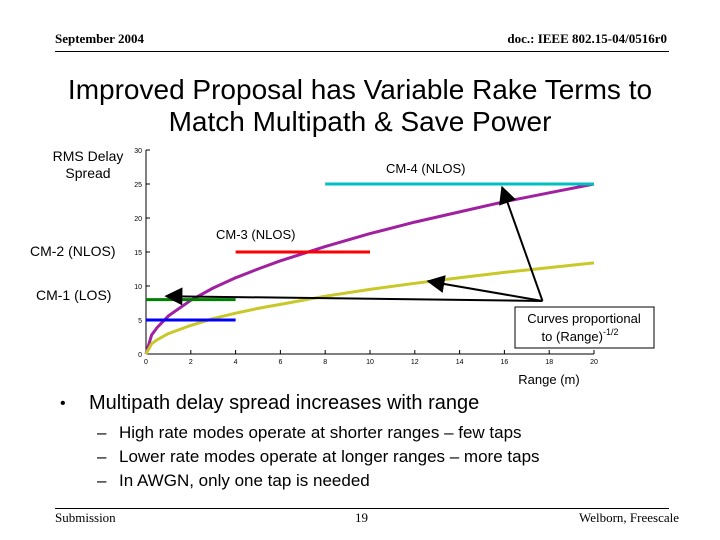 Image resolution: width=720 pixels, height=540 pixels. I want to click on label-cm2: CM-2 (NLOS), so click(73, 251).